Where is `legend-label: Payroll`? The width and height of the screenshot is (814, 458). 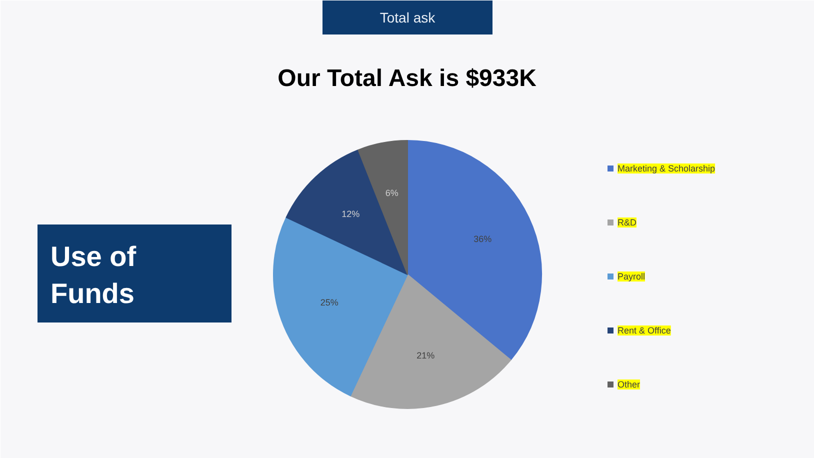 legend-label: Payroll is located at coordinates (632, 277).